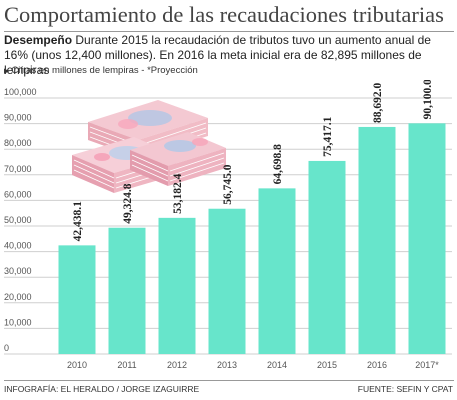 This screenshot has width=457, height=400. What do you see at coordinates (18, 271) in the screenshot?
I see `y-tick-label: 30,000` at bounding box center [18, 271].